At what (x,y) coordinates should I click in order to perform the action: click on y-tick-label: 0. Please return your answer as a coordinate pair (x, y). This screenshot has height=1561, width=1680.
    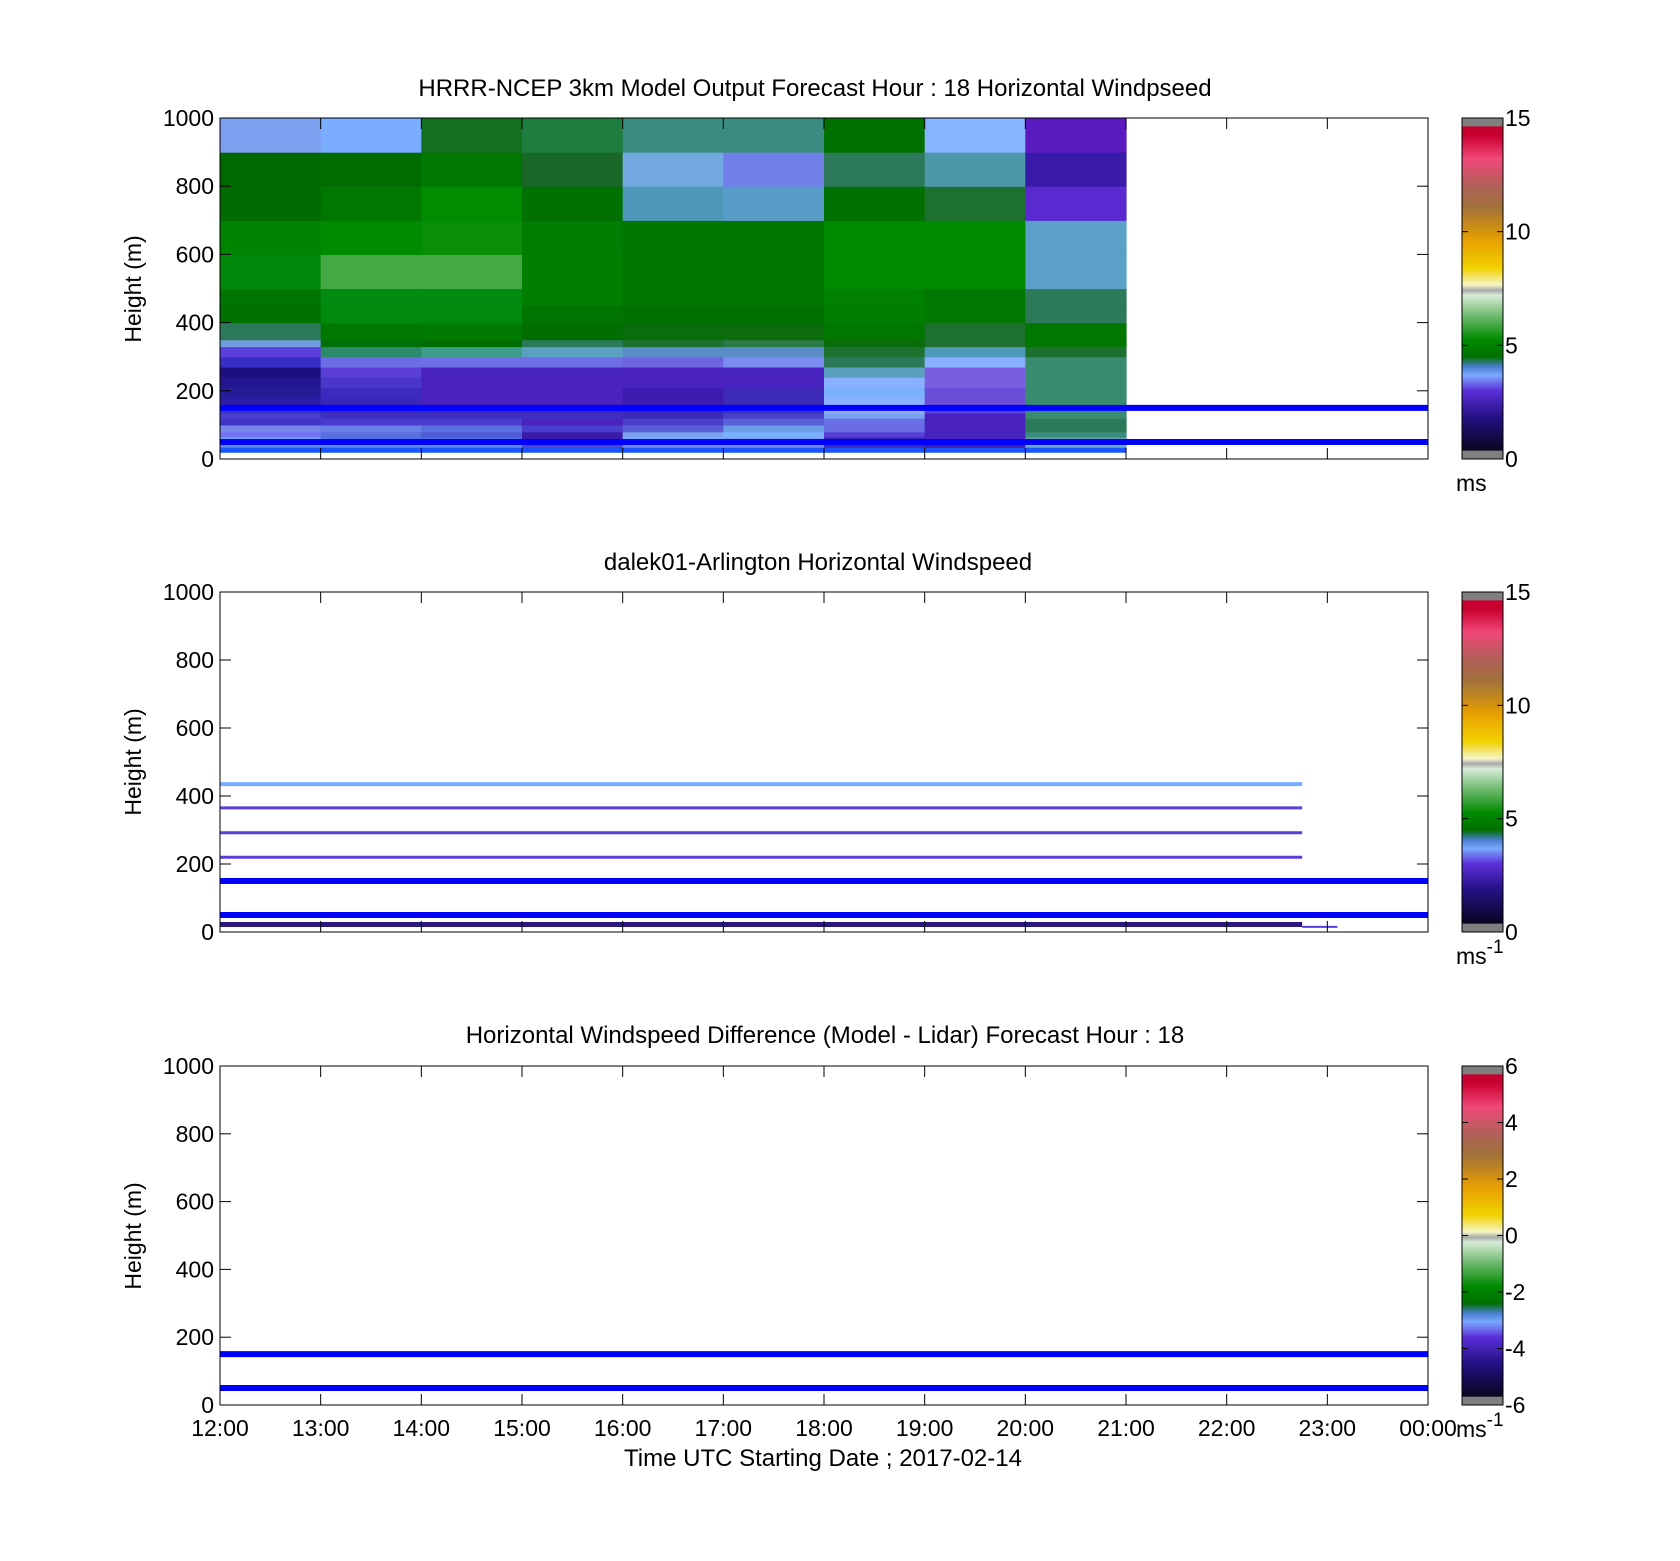
    Looking at the image, I should click on (207, 459).